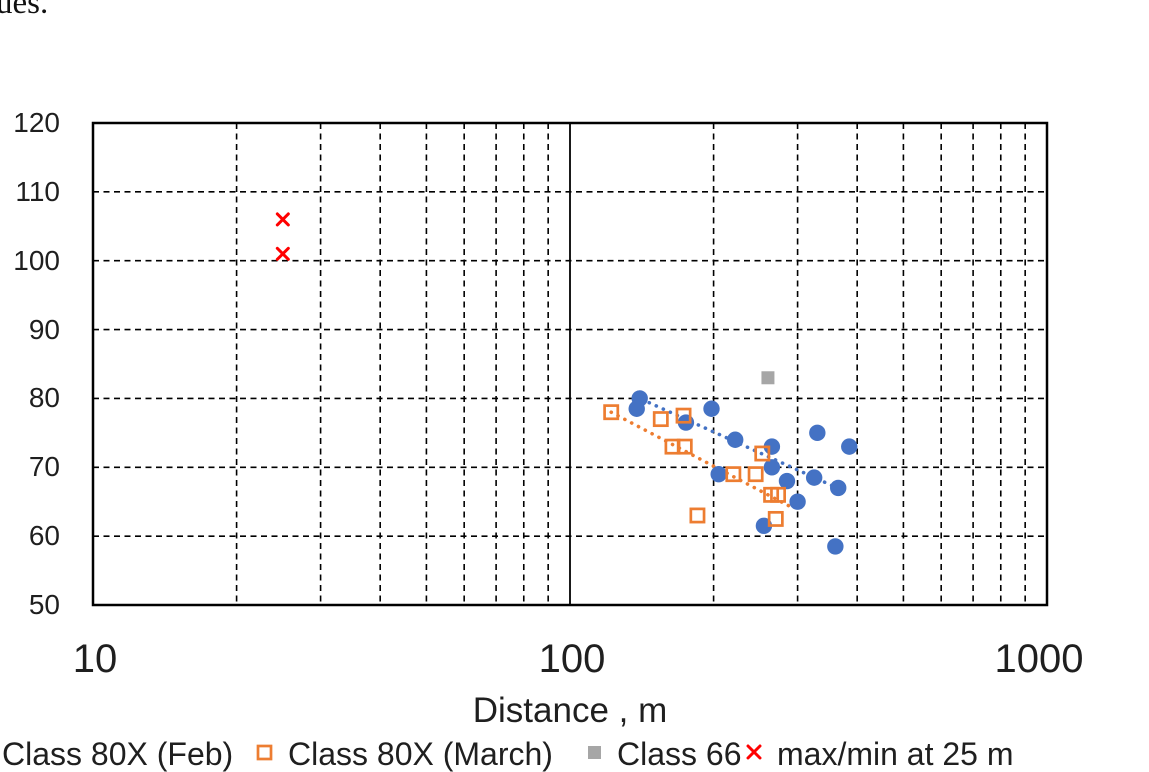 The image size is (1149, 772). What do you see at coordinates (1039, 659) in the screenshot?
I see `x-tick-label: 1000` at bounding box center [1039, 659].